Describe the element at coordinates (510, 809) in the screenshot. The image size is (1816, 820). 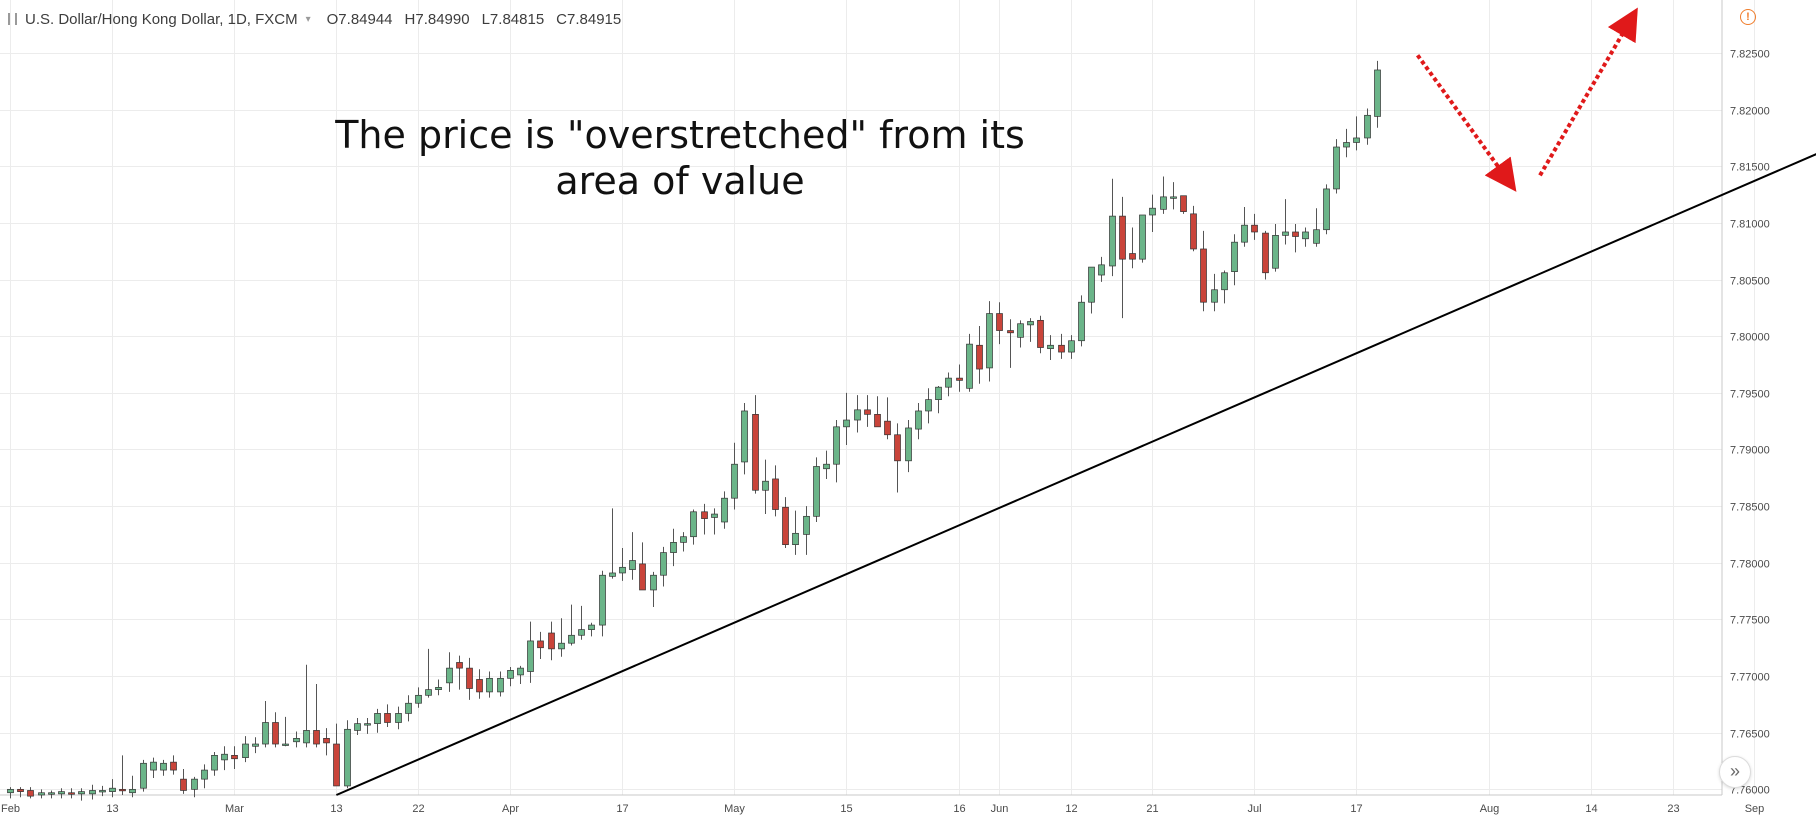
I see `x-tick-label: Apr` at that location.